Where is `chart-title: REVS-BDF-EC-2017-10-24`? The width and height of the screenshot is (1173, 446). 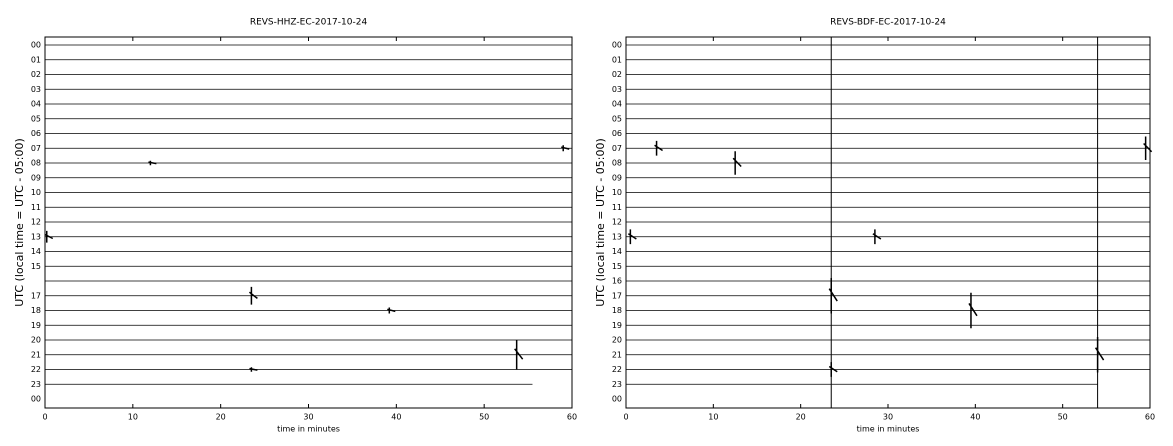
chart-title: REVS-BDF-EC-2017-10-24 is located at coordinates (888, 23).